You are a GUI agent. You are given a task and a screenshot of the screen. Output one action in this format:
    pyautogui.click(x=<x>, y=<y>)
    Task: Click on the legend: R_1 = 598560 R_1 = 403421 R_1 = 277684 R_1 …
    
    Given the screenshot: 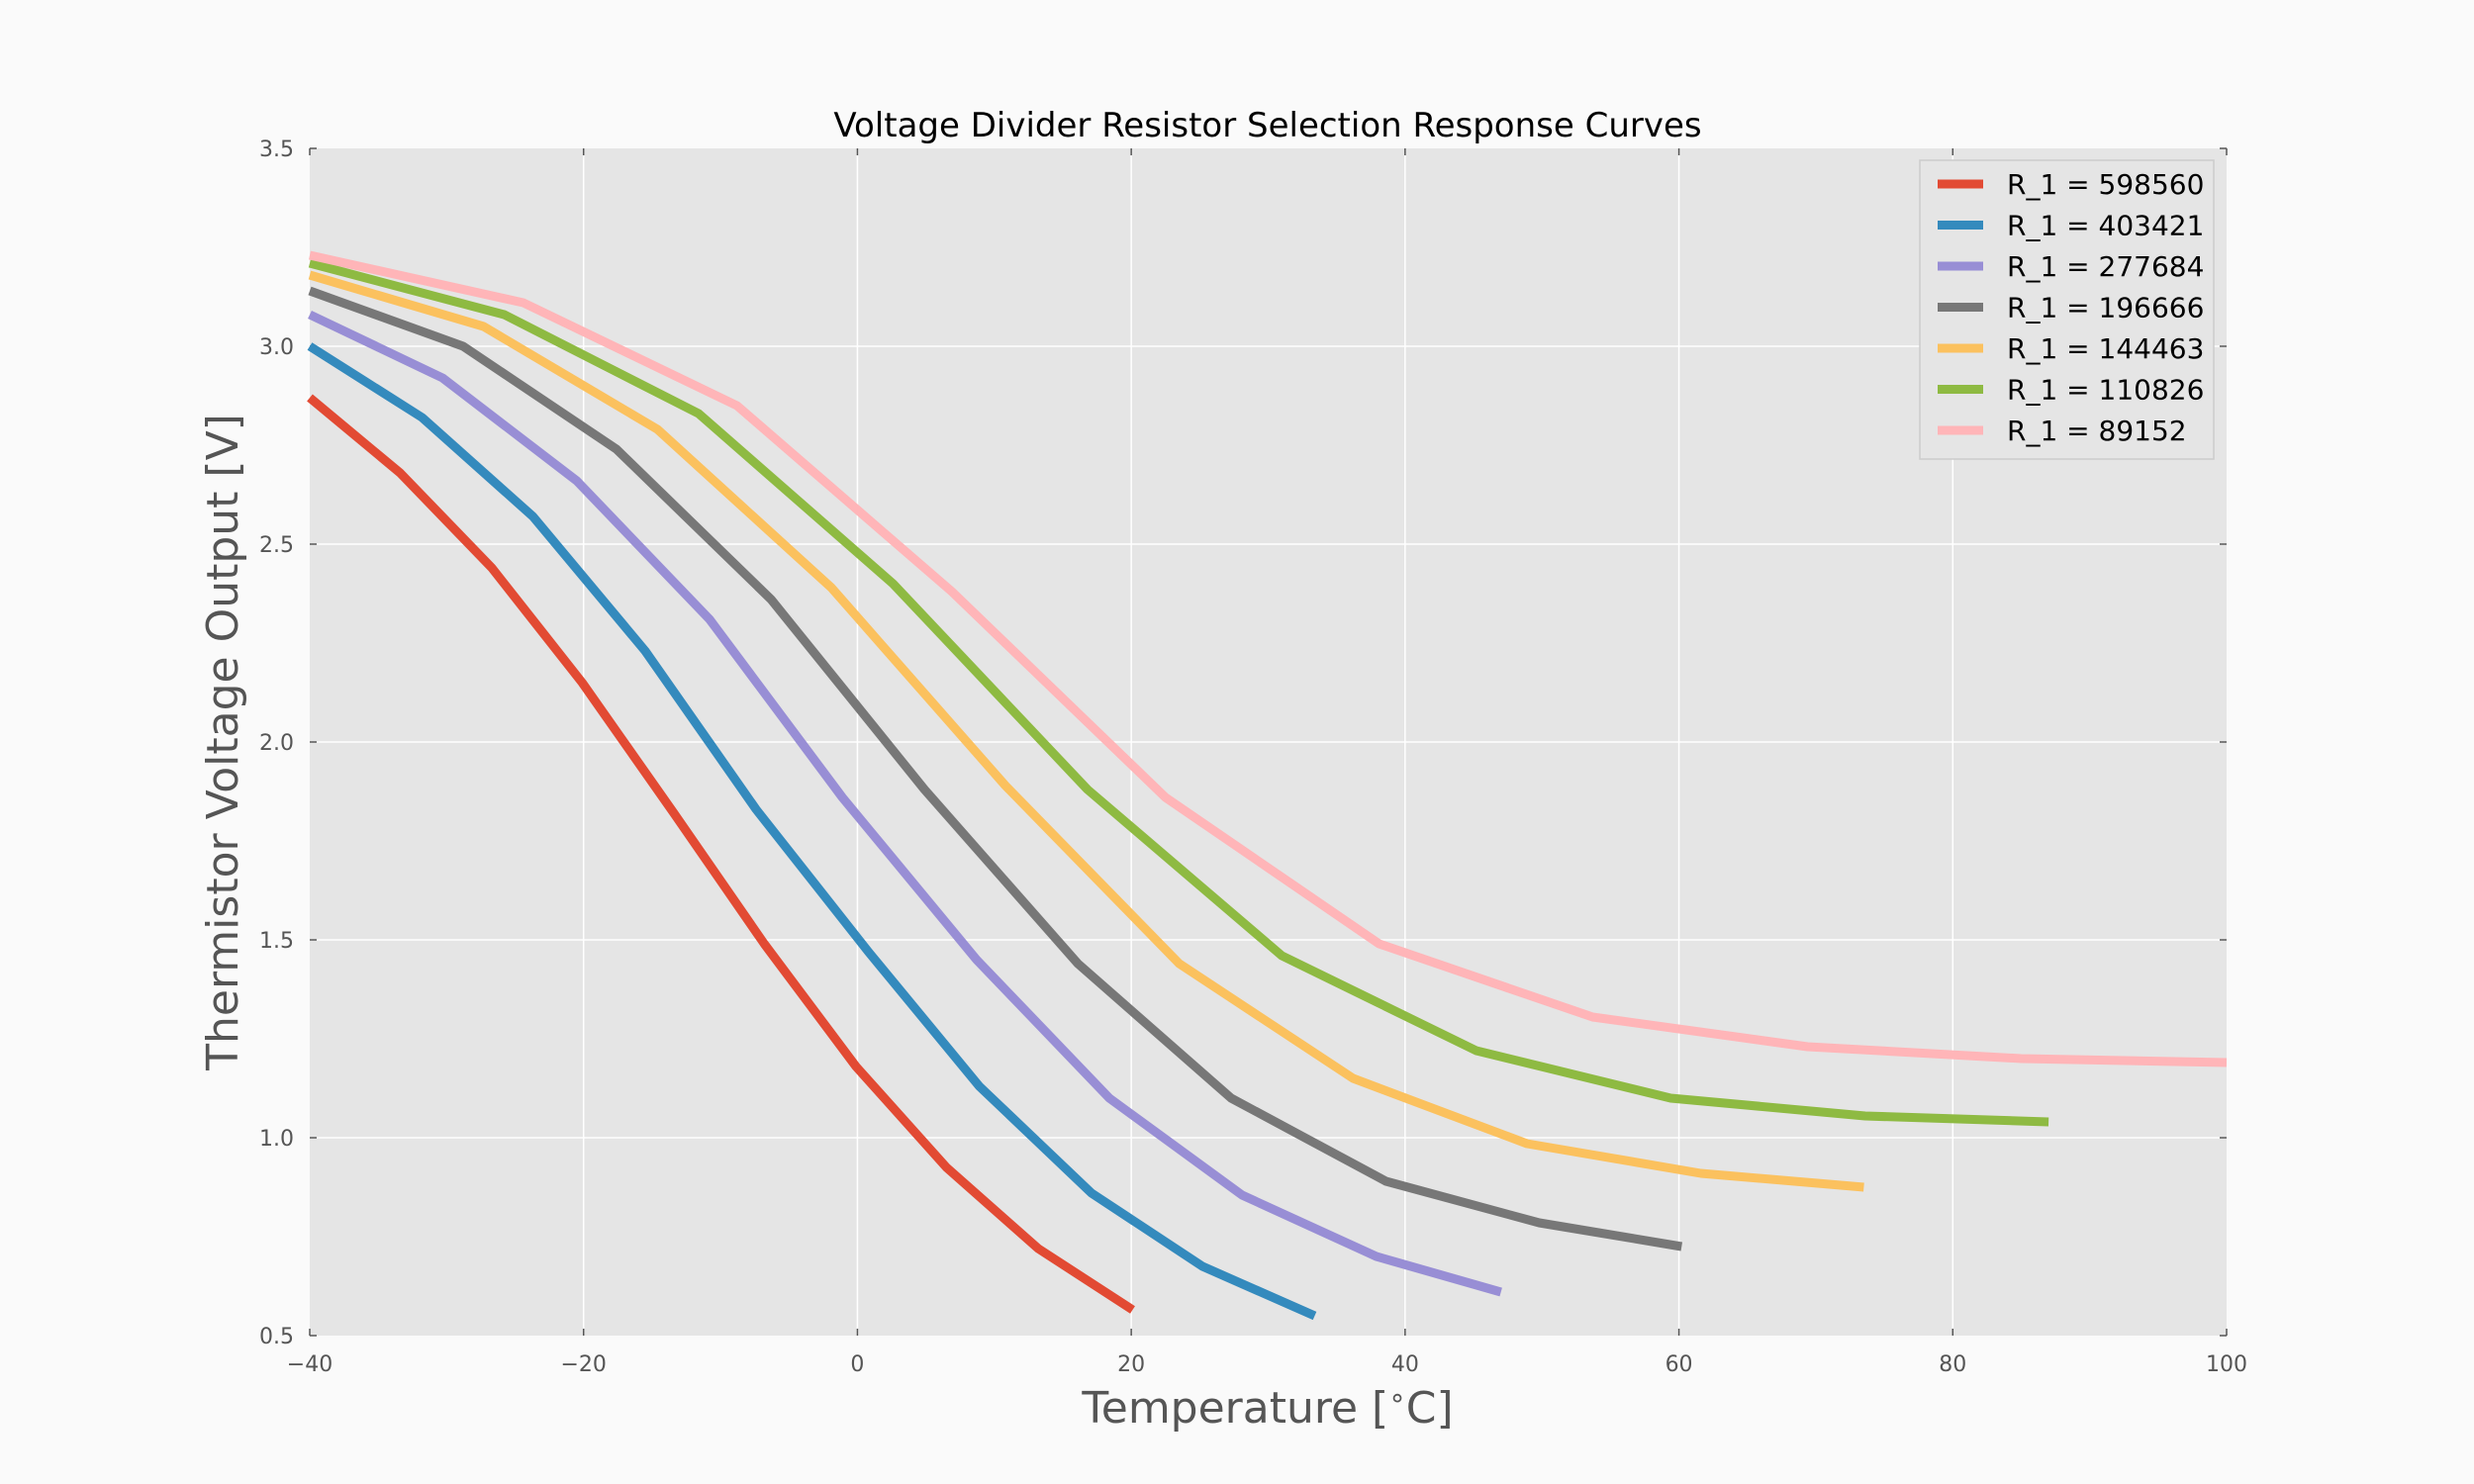 What is the action you would take?
    pyautogui.click(x=2067, y=309)
    